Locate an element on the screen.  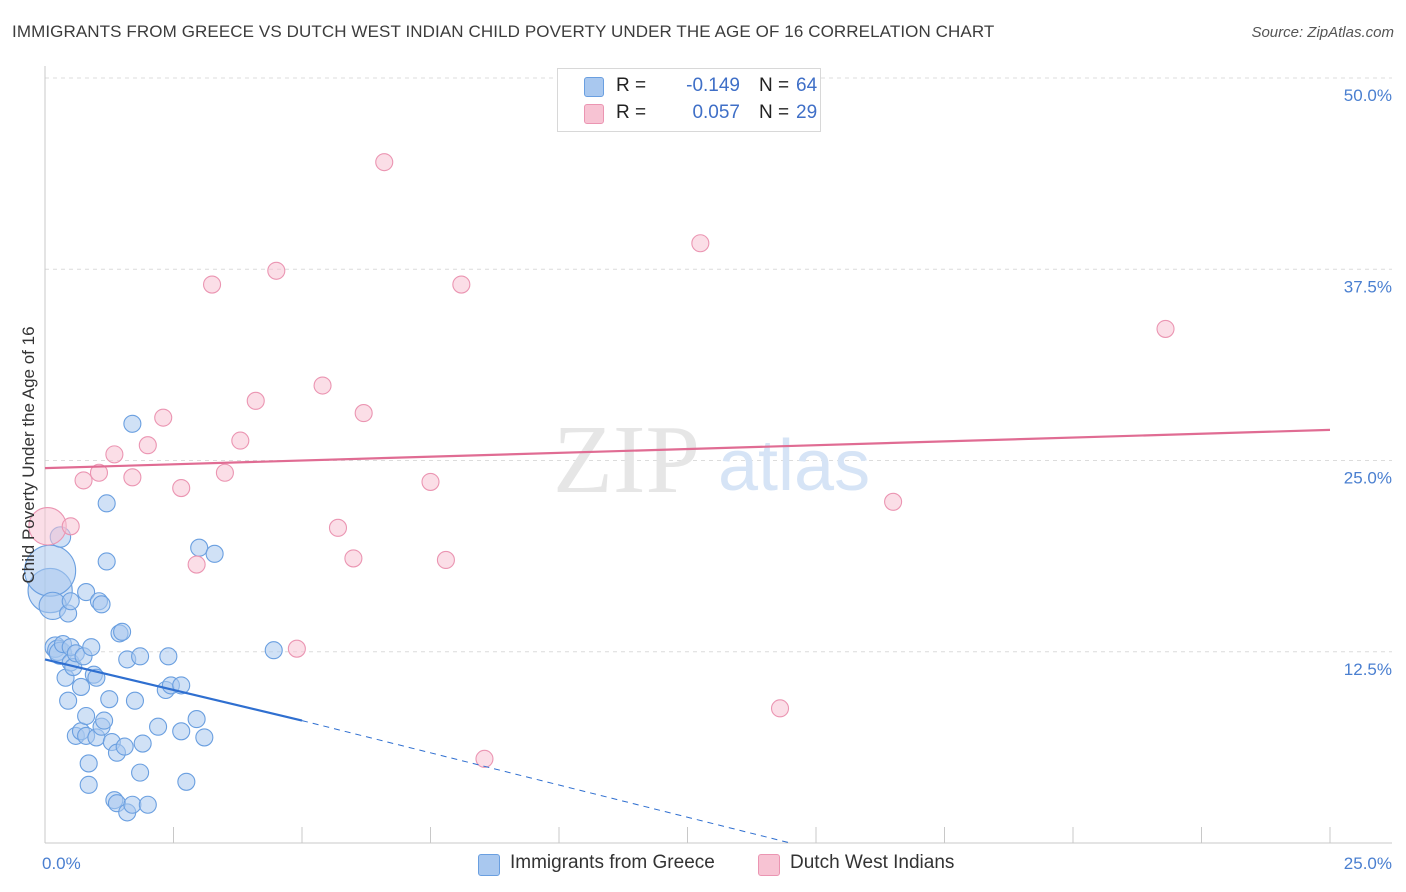
legend-n-value: 64 is located at coordinates (807, 85).